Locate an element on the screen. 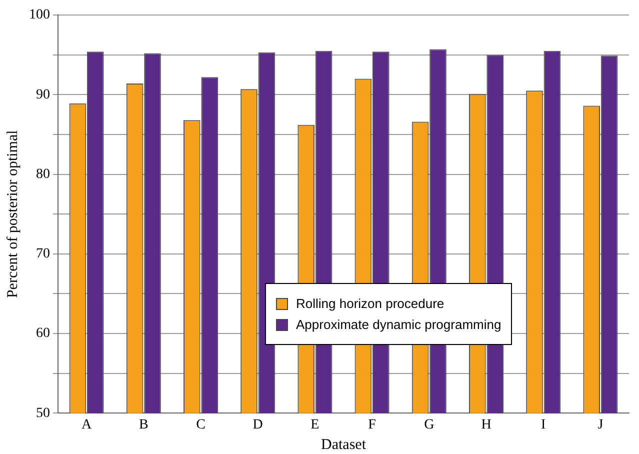  x-tick-label: A is located at coordinates (86, 424).